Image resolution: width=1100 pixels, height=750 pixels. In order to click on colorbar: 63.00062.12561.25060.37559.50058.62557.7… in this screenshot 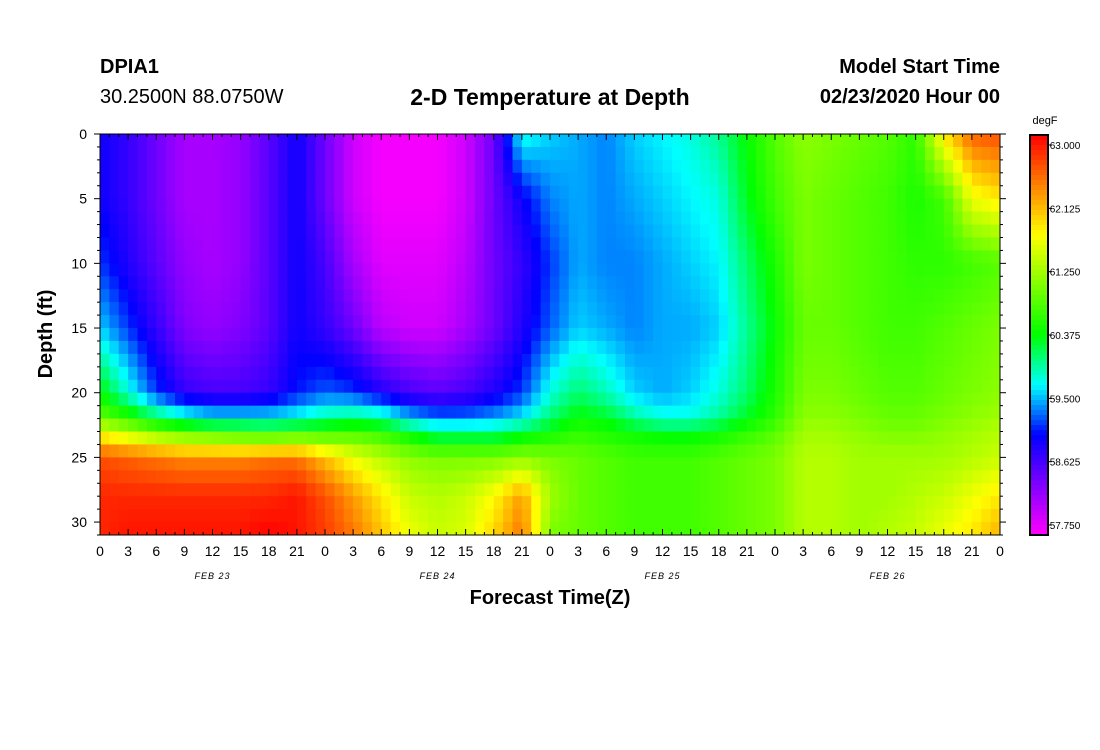, I will do `click(1055, 335)`.